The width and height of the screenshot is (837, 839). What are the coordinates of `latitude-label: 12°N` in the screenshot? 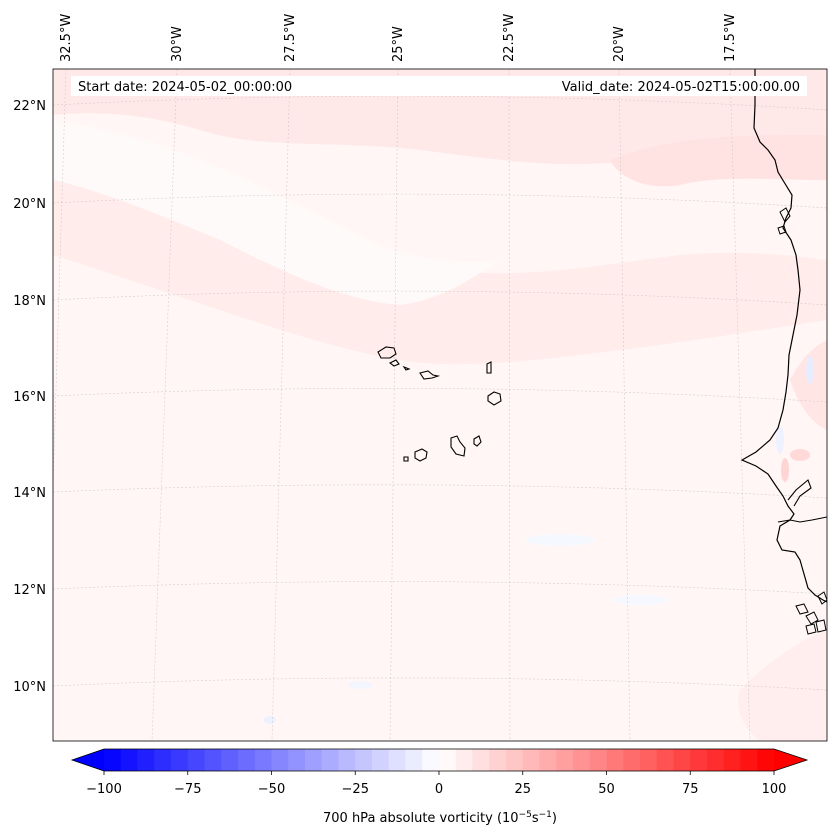 It's located at (29, 590).